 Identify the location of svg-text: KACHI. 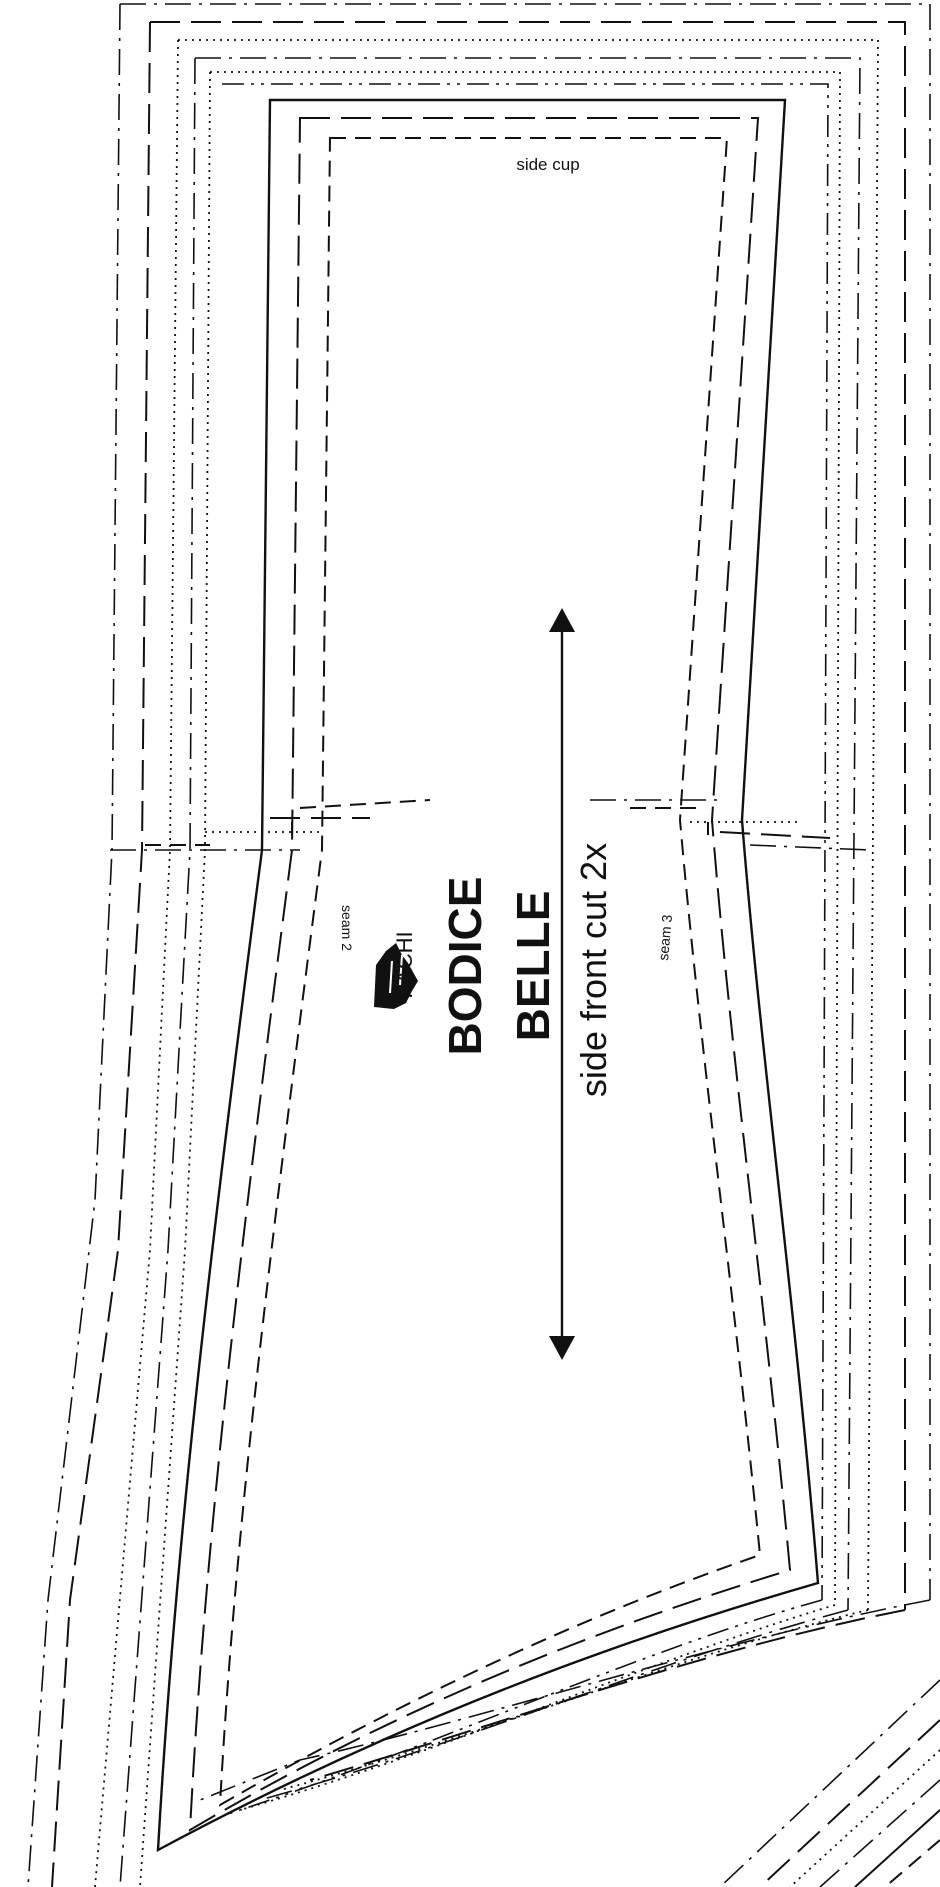
(404, 964).